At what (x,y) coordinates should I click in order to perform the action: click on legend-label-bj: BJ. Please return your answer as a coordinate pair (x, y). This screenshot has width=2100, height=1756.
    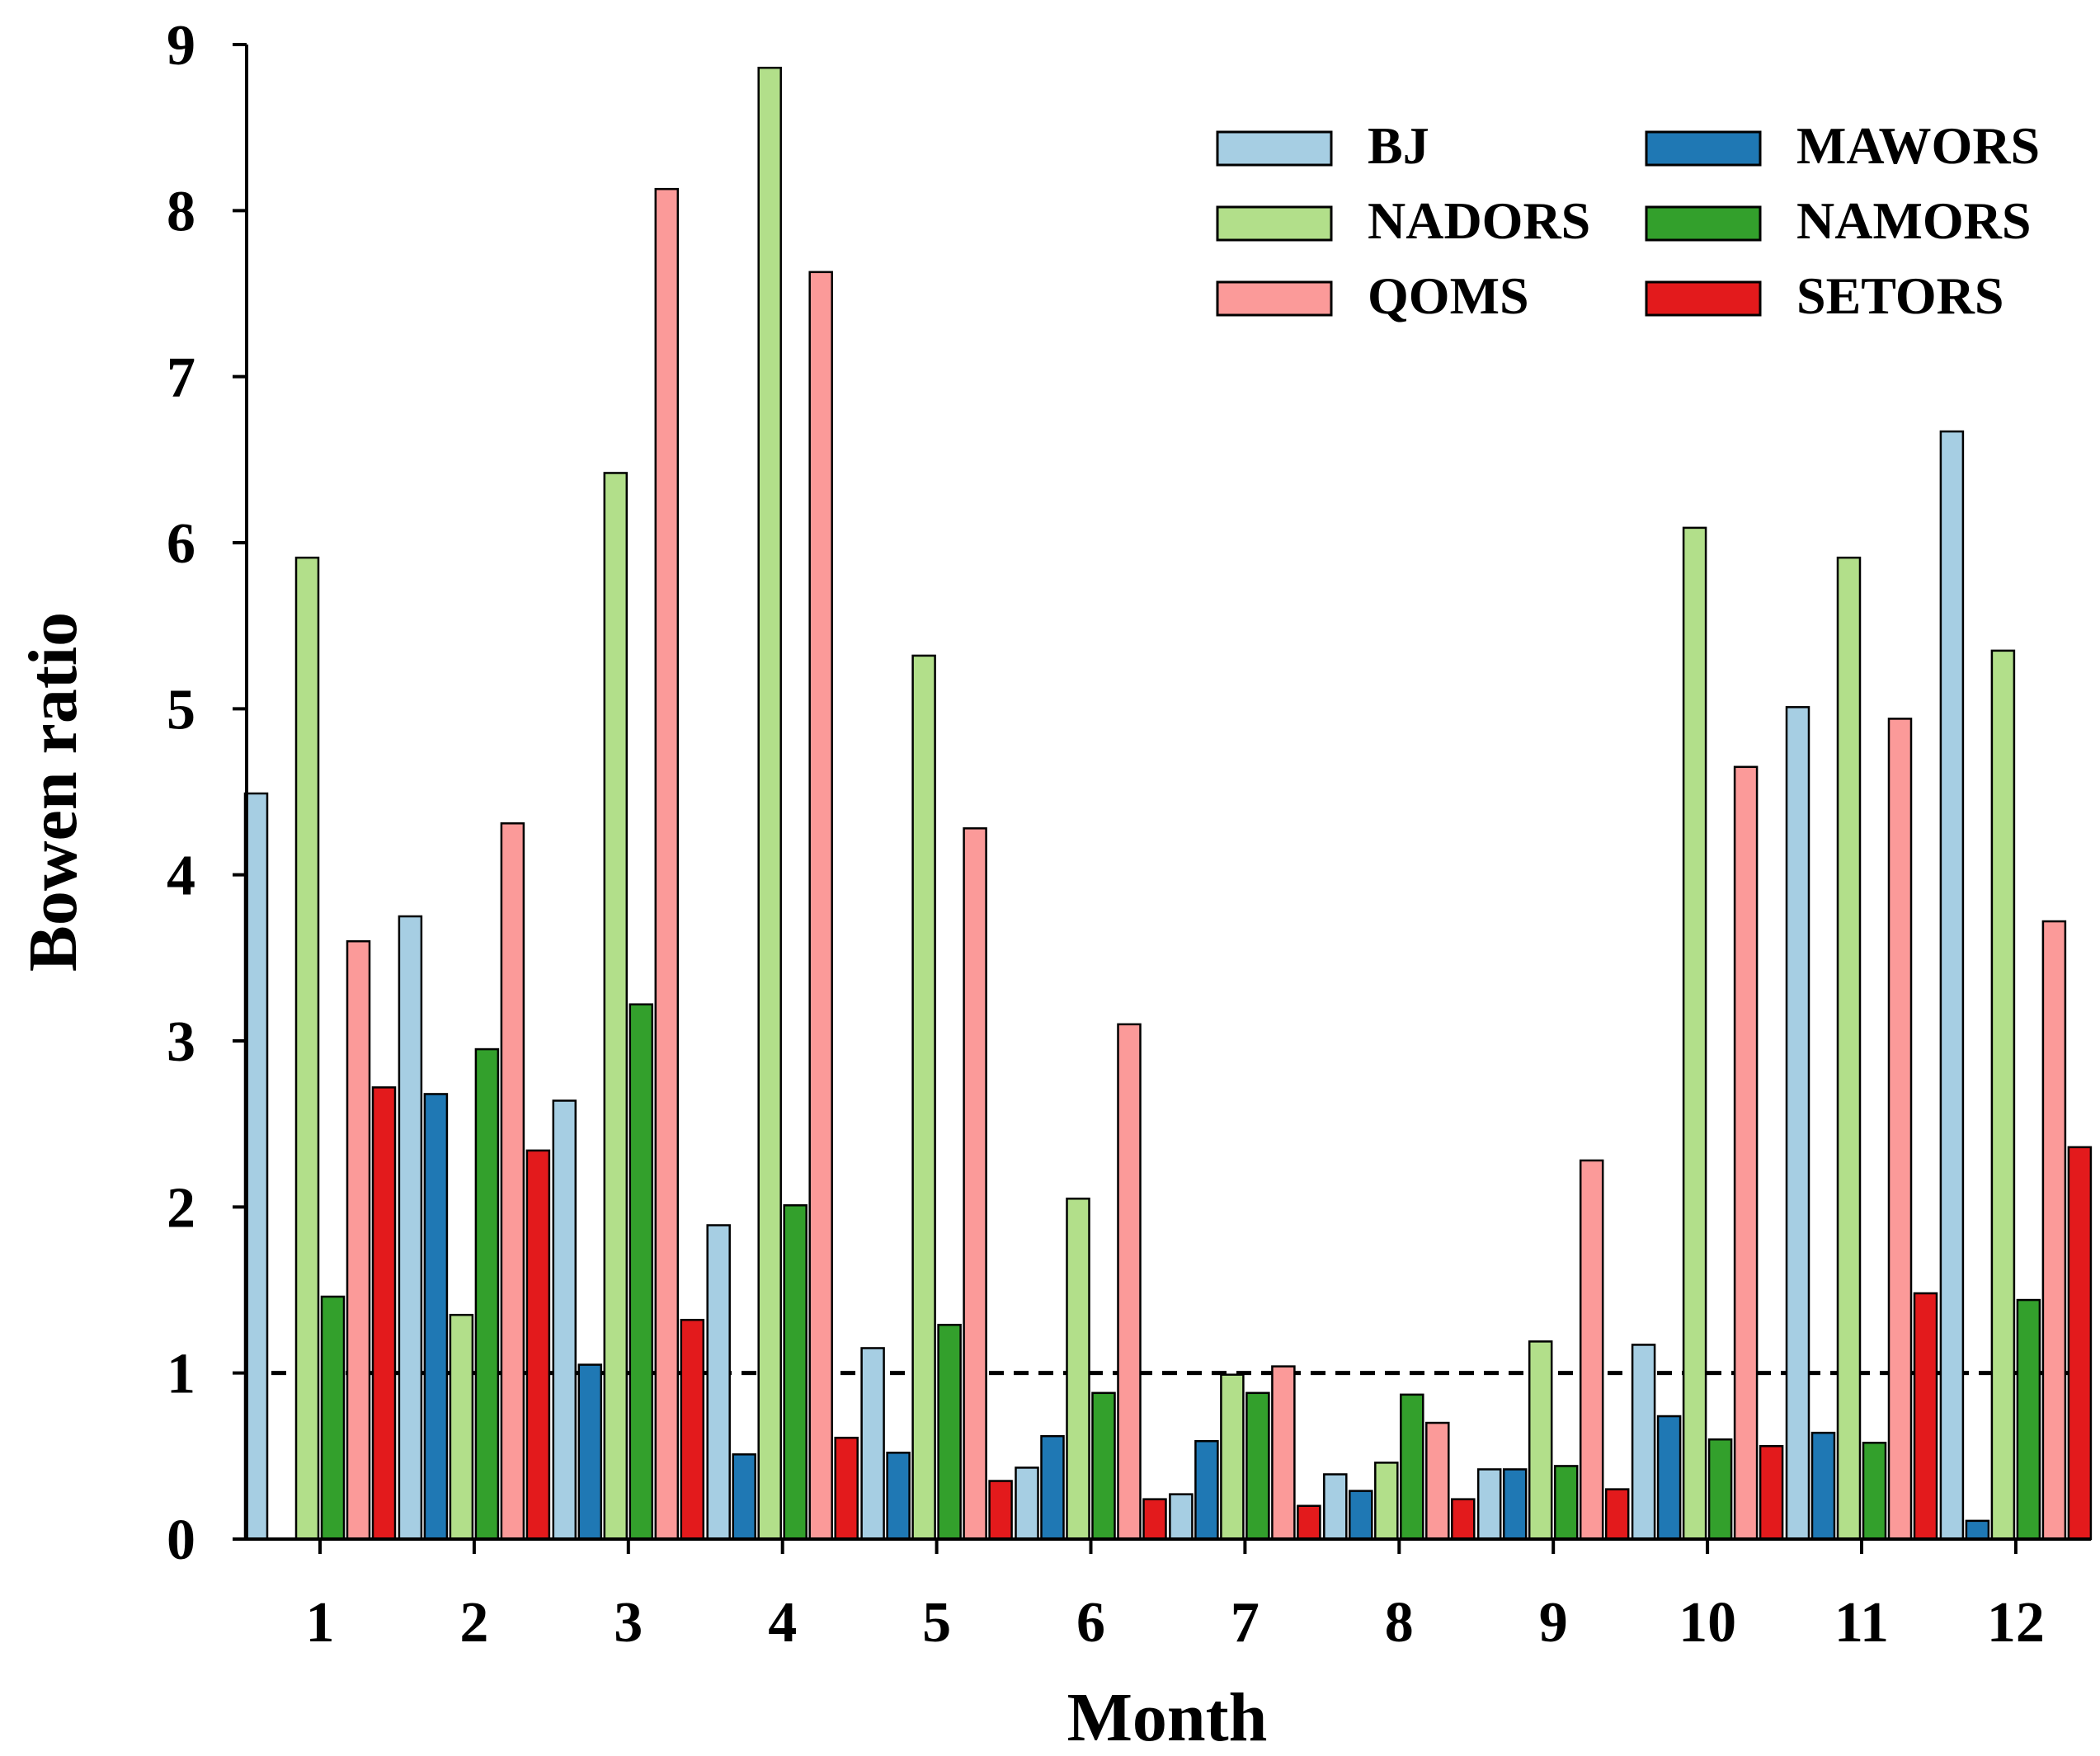
    Looking at the image, I should click on (1398, 145).